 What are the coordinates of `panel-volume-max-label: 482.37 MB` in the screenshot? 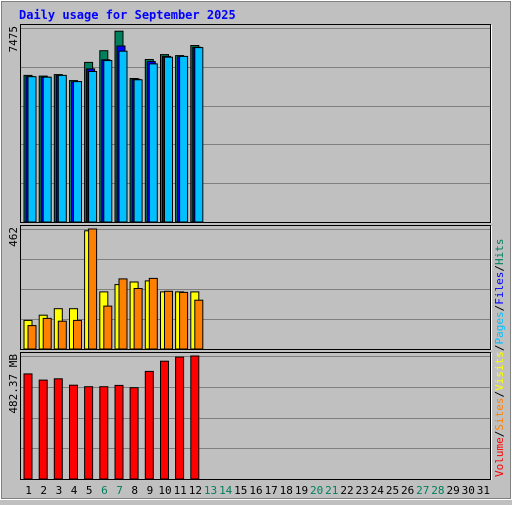 It's located at (13, 384).